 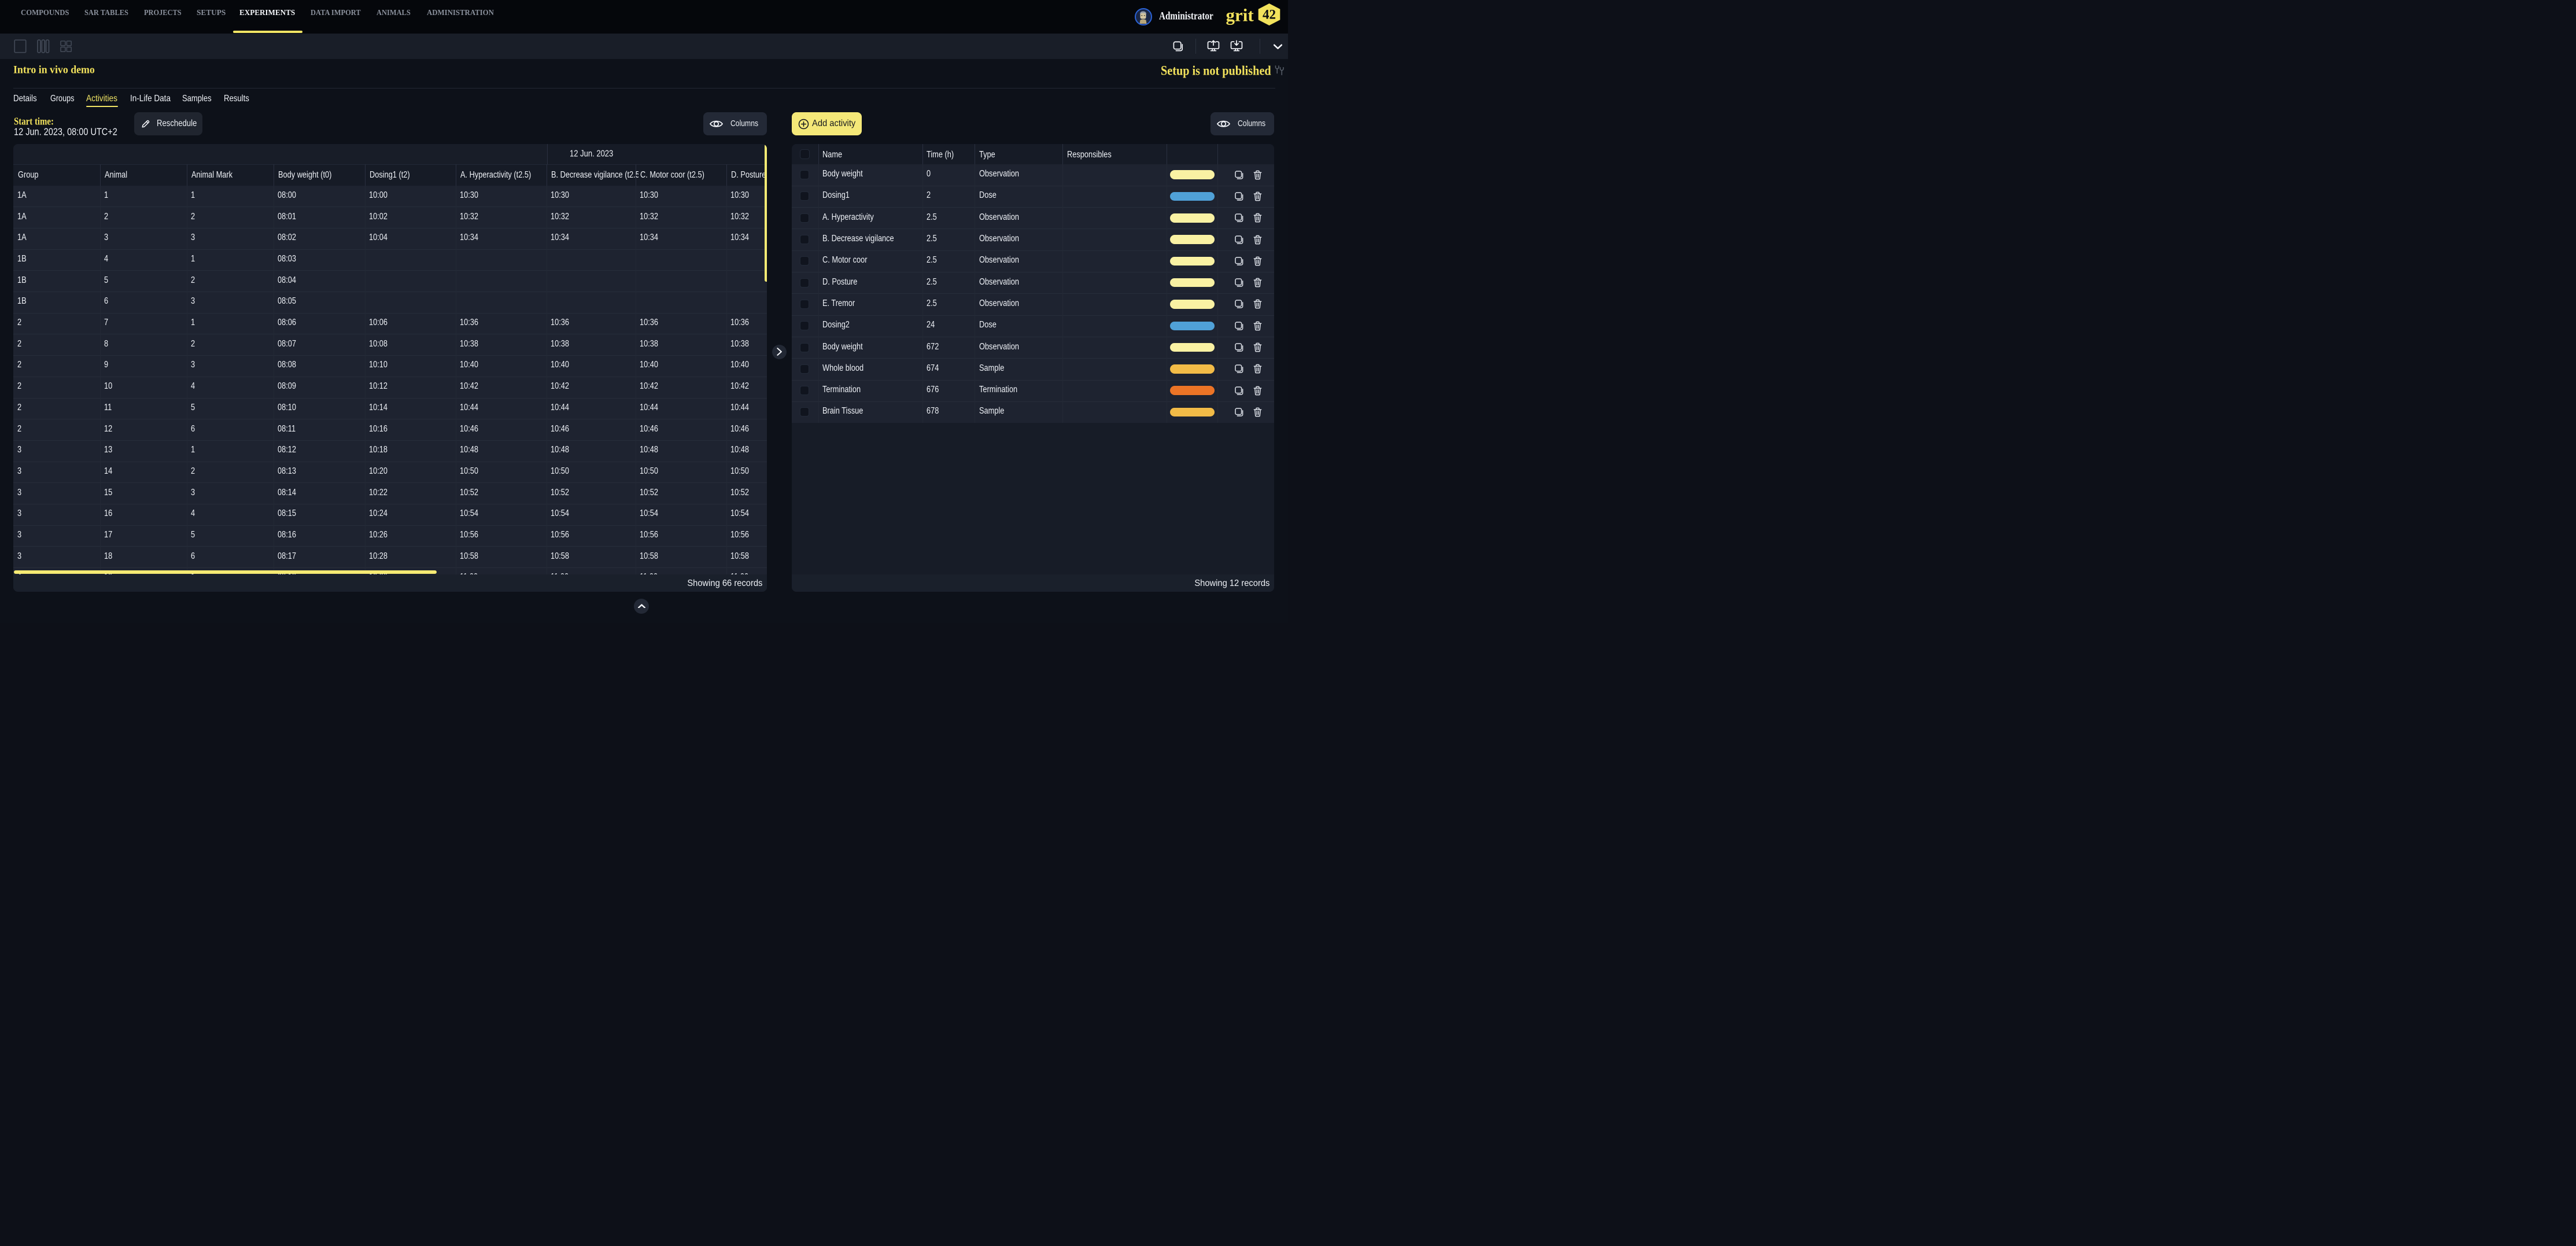 I want to click on svg-text: 42, so click(x=1269, y=15).